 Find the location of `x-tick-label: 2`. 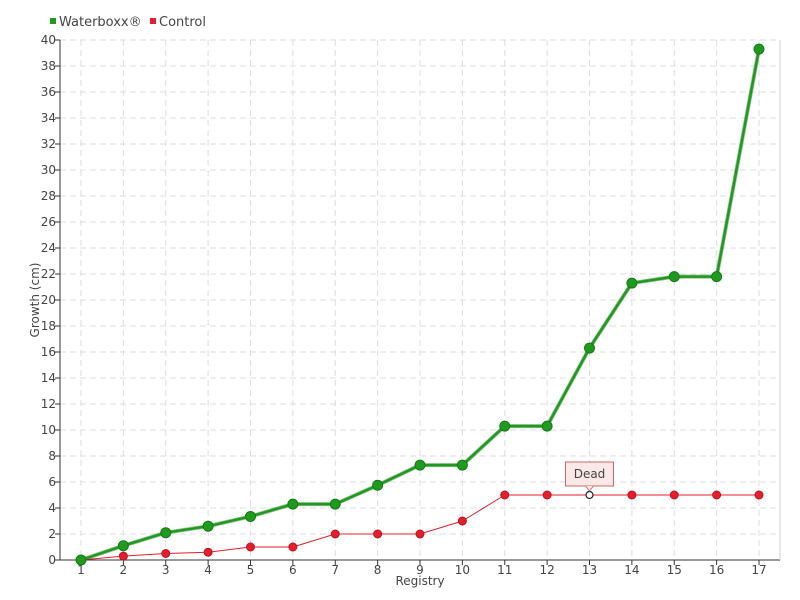

x-tick-label: 2 is located at coordinates (124, 570).